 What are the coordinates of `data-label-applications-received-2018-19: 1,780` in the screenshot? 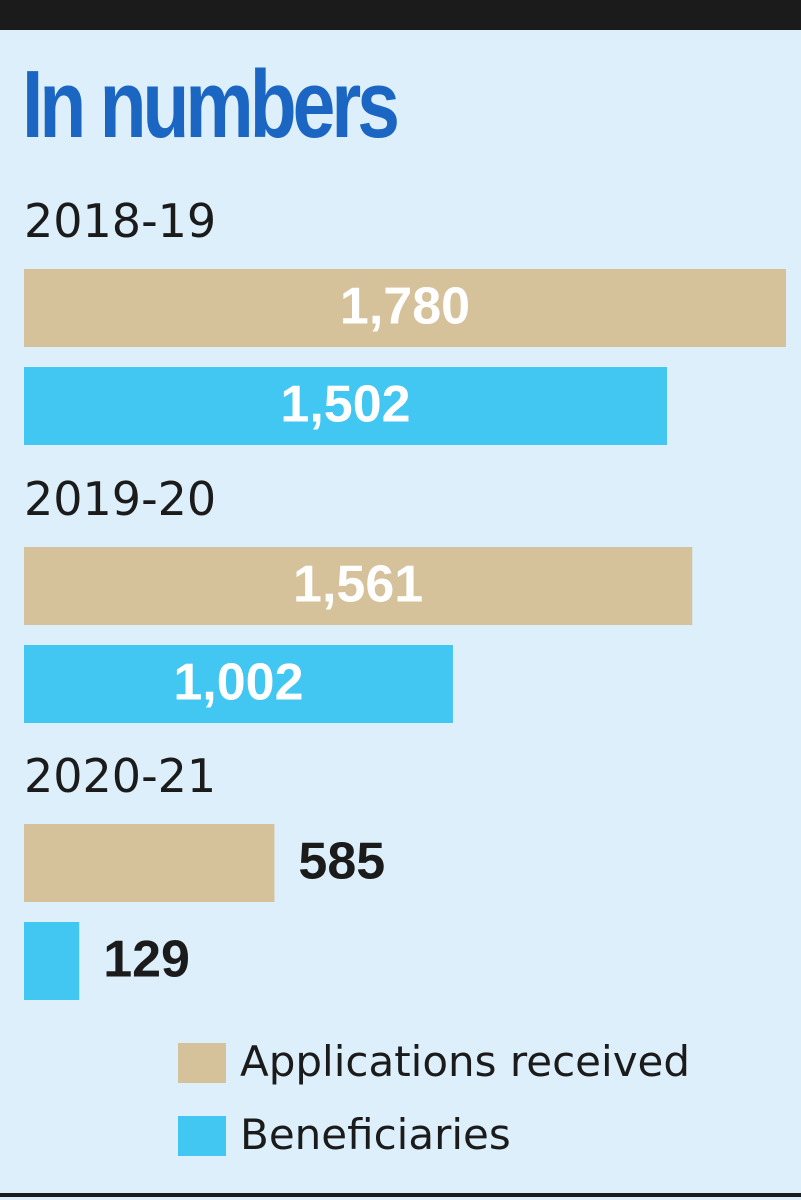 It's located at (405, 307).